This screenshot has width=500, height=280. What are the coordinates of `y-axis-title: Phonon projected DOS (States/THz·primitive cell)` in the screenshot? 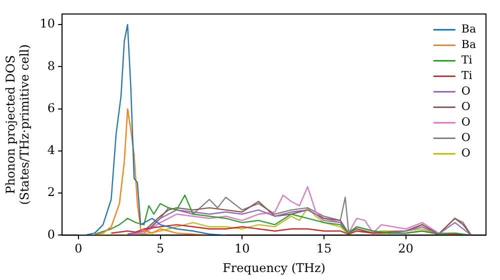 It's located at (17, 124).